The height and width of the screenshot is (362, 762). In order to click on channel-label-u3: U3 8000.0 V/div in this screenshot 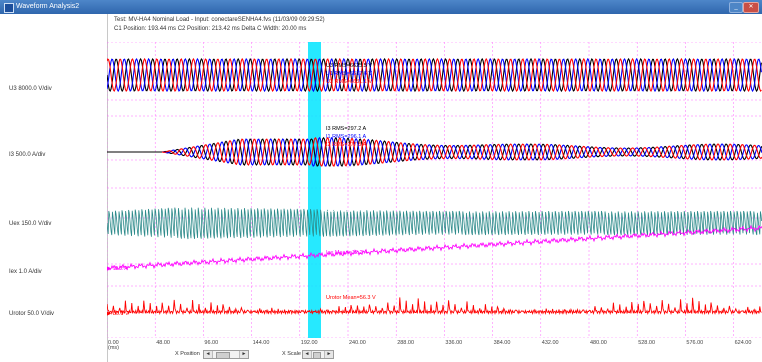, I will do `click(30, 89)`.